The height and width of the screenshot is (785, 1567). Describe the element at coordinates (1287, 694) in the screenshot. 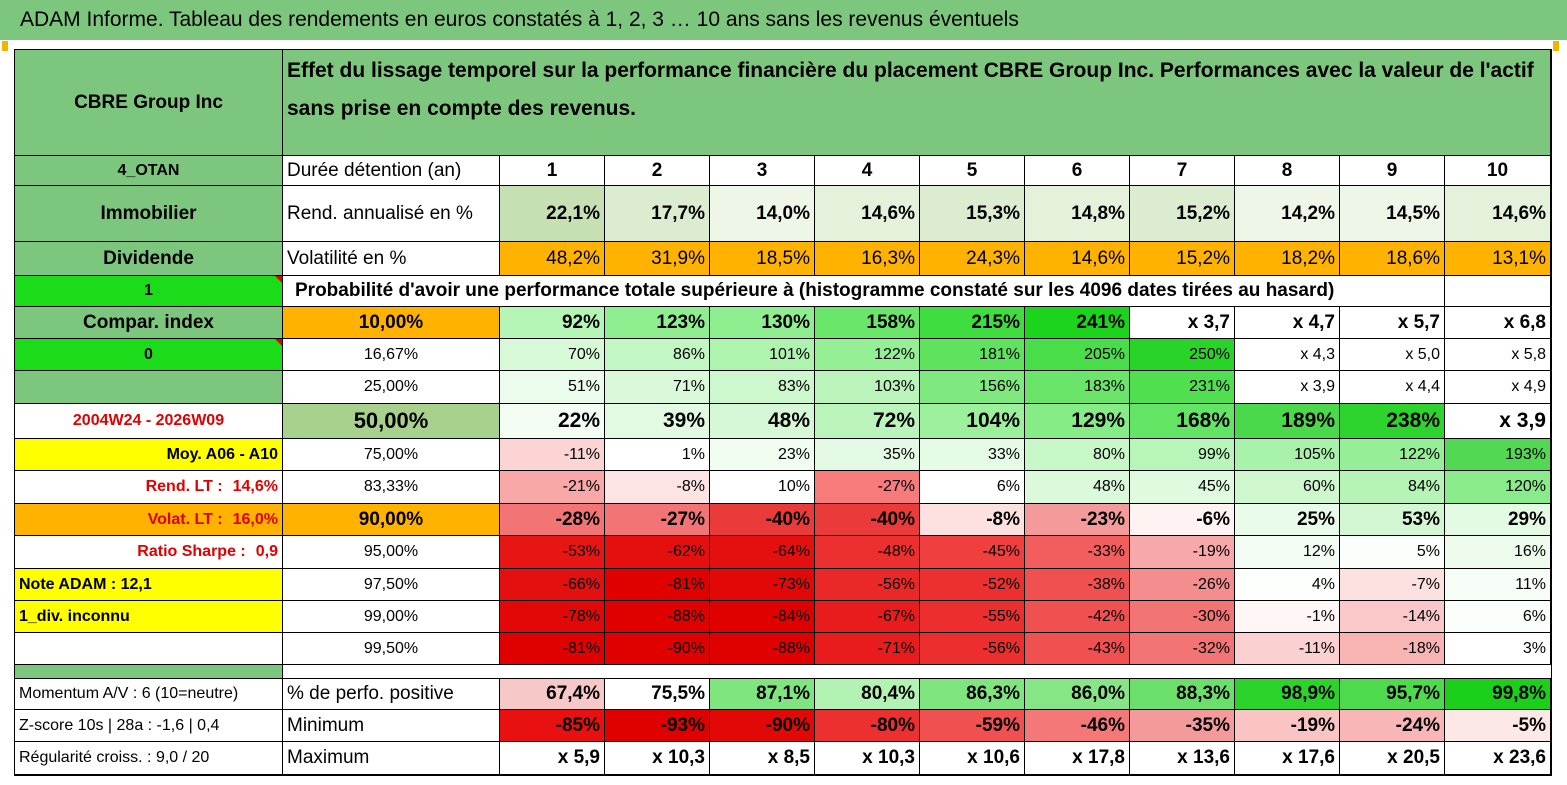

I see `positive-share-cell: 98,9%` at that location.